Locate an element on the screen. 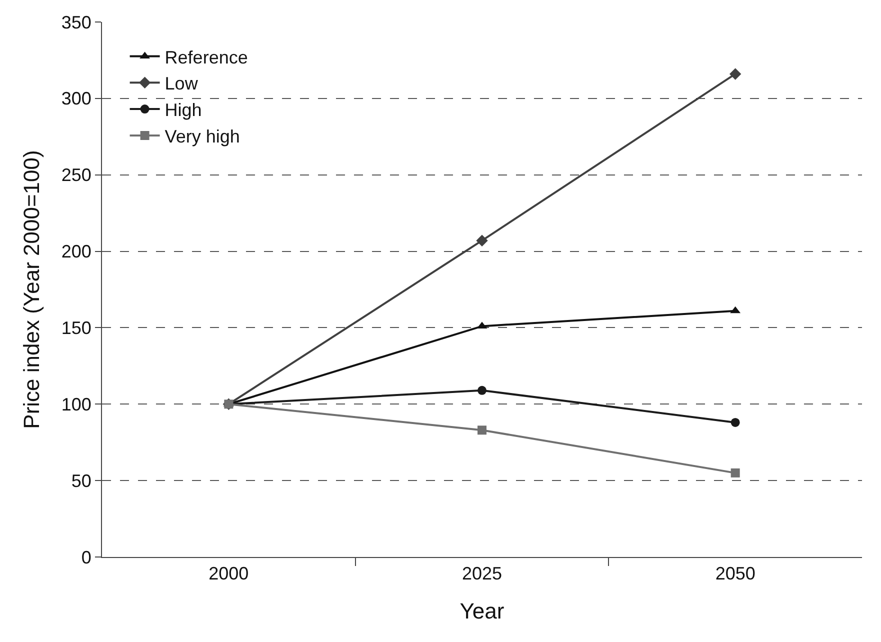 The width and height of the screenshot is (881, 642). legend-label: Very high is located at coordinates (202, 136).